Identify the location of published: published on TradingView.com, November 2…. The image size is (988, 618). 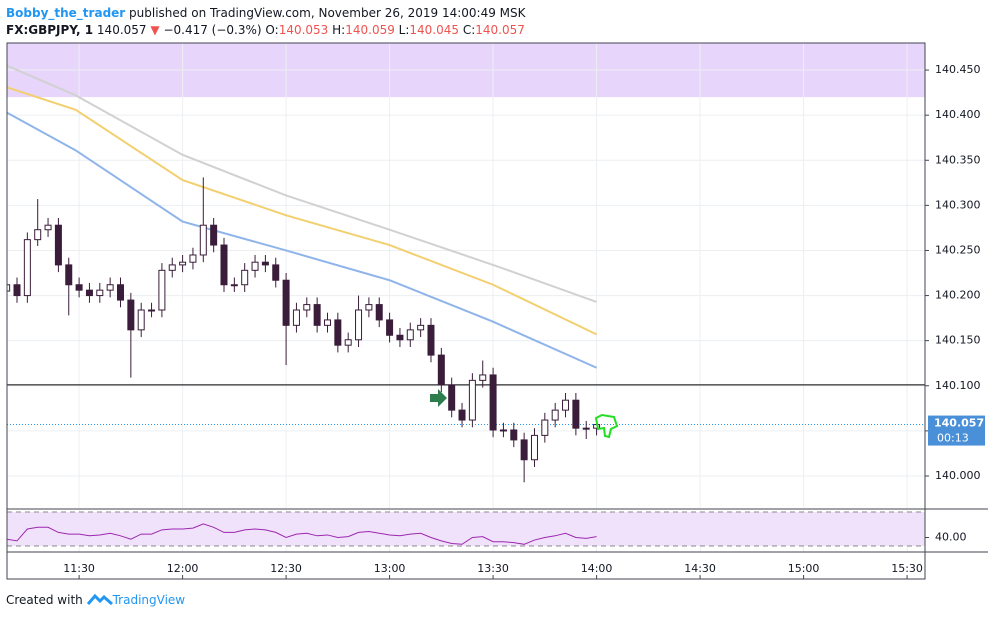
(327, 13).